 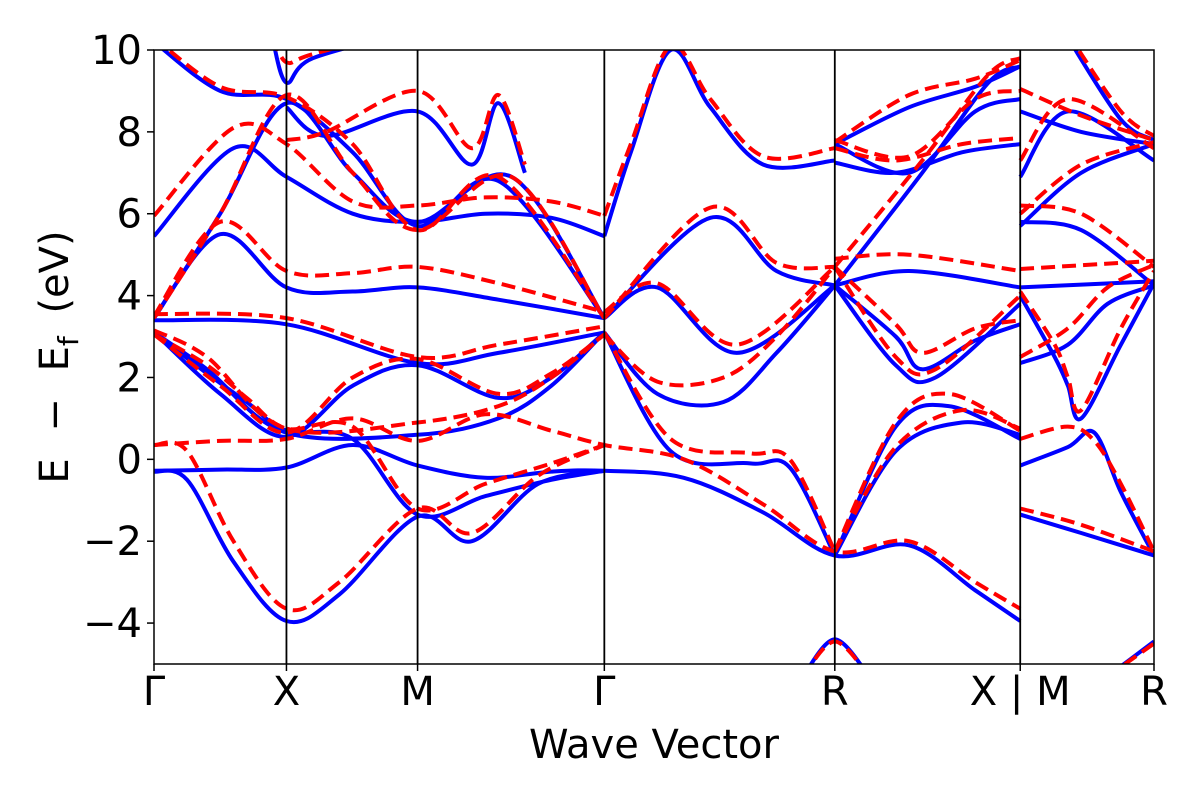 What do you see at coordinates (1020, 692) in the screenshot?
I see `x-tick-label: X | M` at bounding box center [1020, 692].